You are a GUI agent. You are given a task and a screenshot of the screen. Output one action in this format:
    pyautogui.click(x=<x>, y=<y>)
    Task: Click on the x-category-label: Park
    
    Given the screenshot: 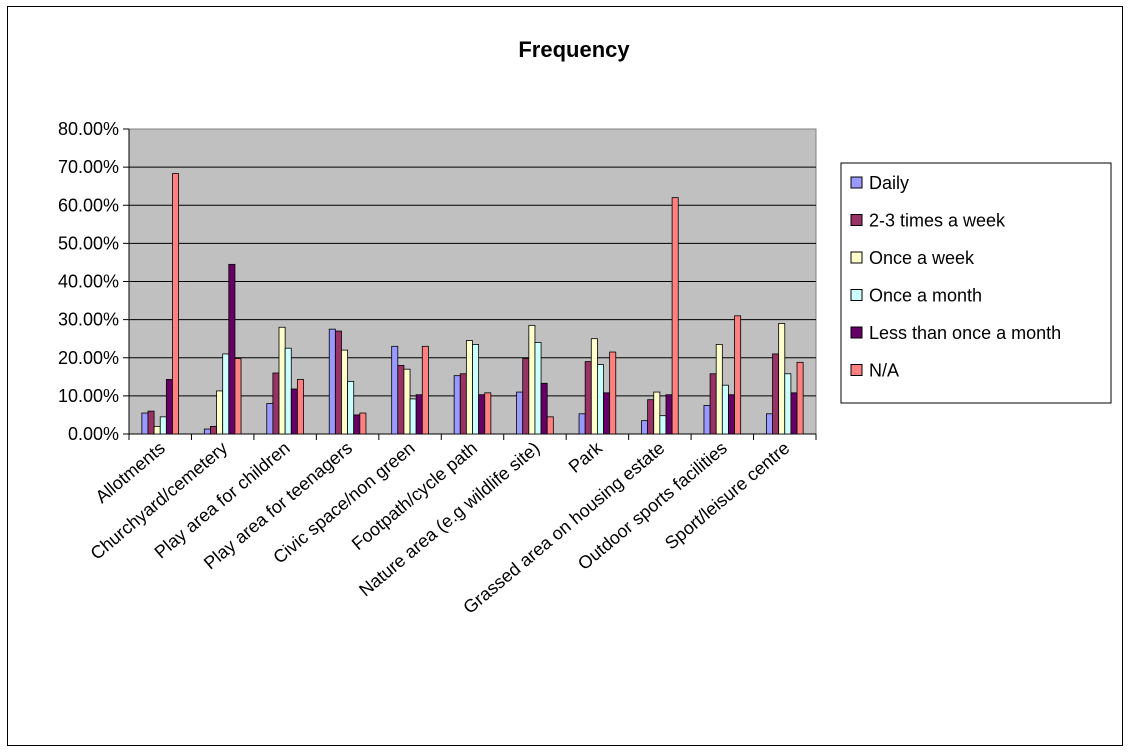 What is the action you would take?
    pyautogui.click(x=586, y=457)
    